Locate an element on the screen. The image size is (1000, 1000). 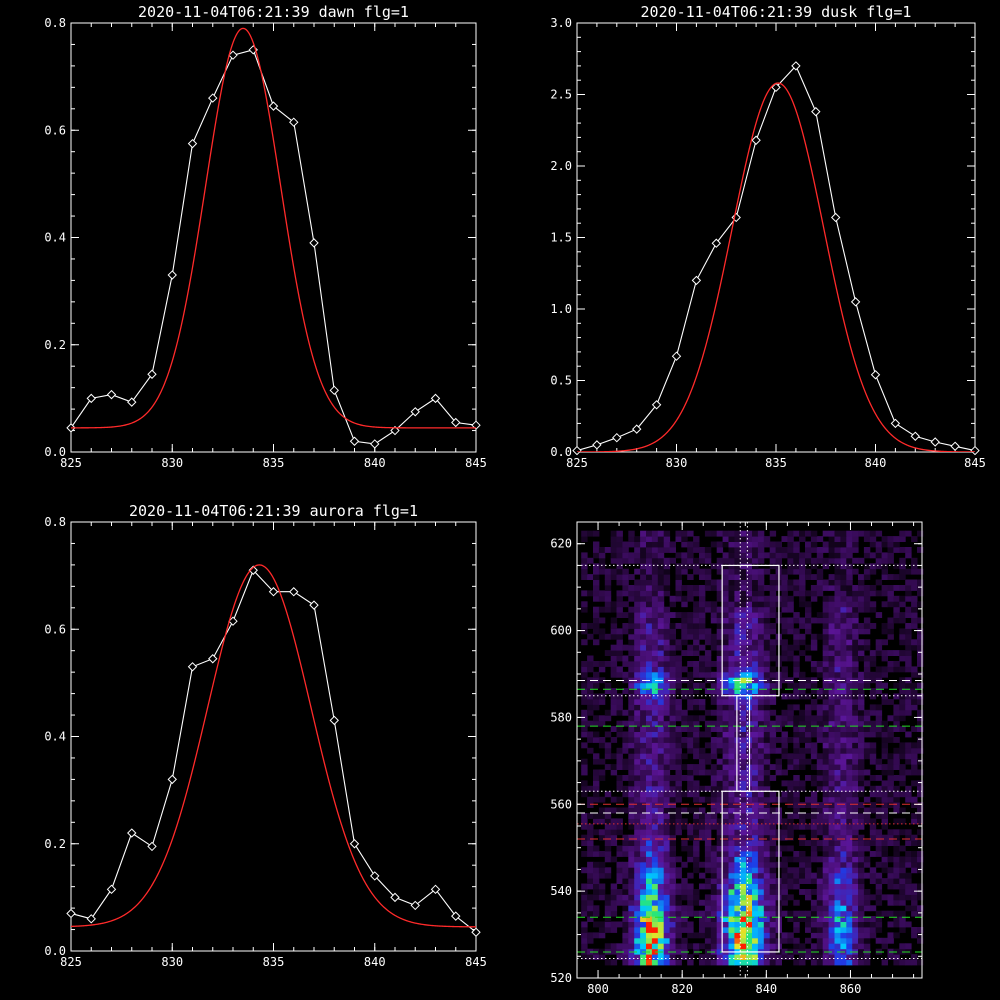
y-tick-label: 520 is located at coordinates (561, 978).